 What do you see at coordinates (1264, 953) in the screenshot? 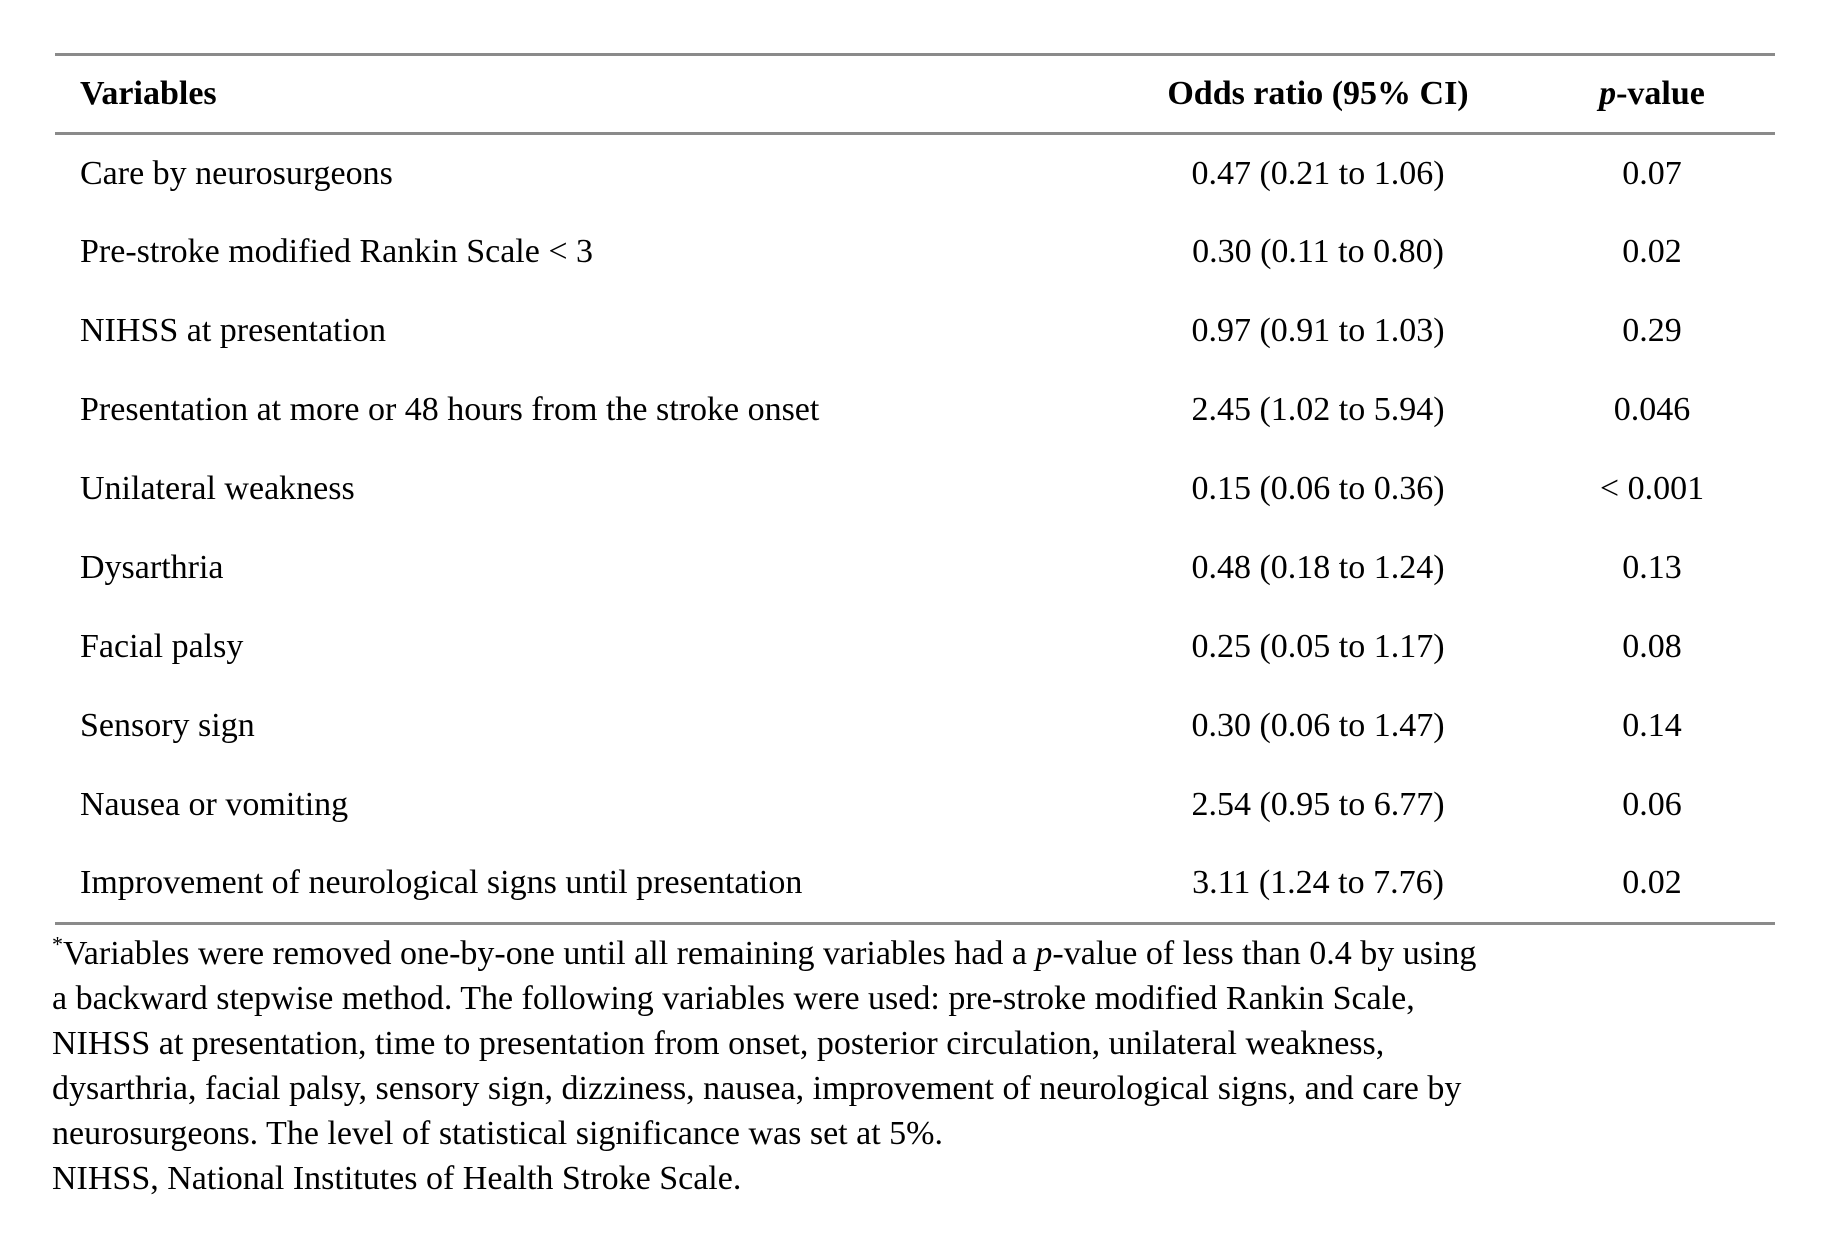
I see `footnote-line-1-post: -value of less than 0.4 by using` at bounding box center [1264, 953].